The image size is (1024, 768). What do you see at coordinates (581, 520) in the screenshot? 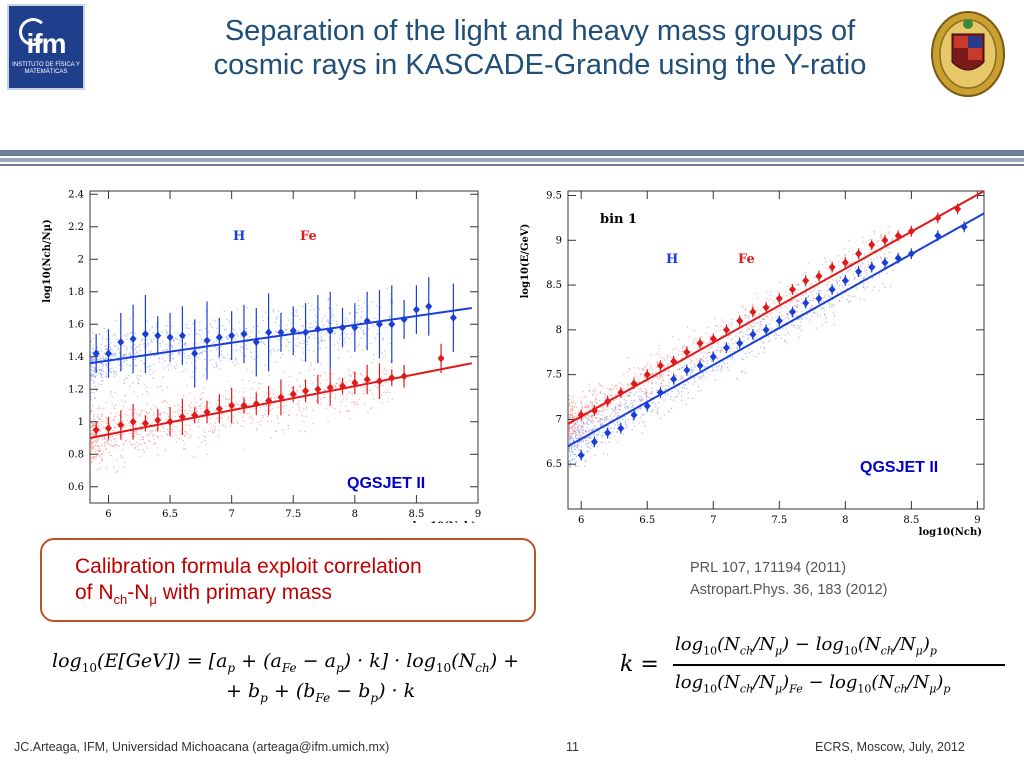
I see `x-tick-label: 6` at bounding box center [581, 520].